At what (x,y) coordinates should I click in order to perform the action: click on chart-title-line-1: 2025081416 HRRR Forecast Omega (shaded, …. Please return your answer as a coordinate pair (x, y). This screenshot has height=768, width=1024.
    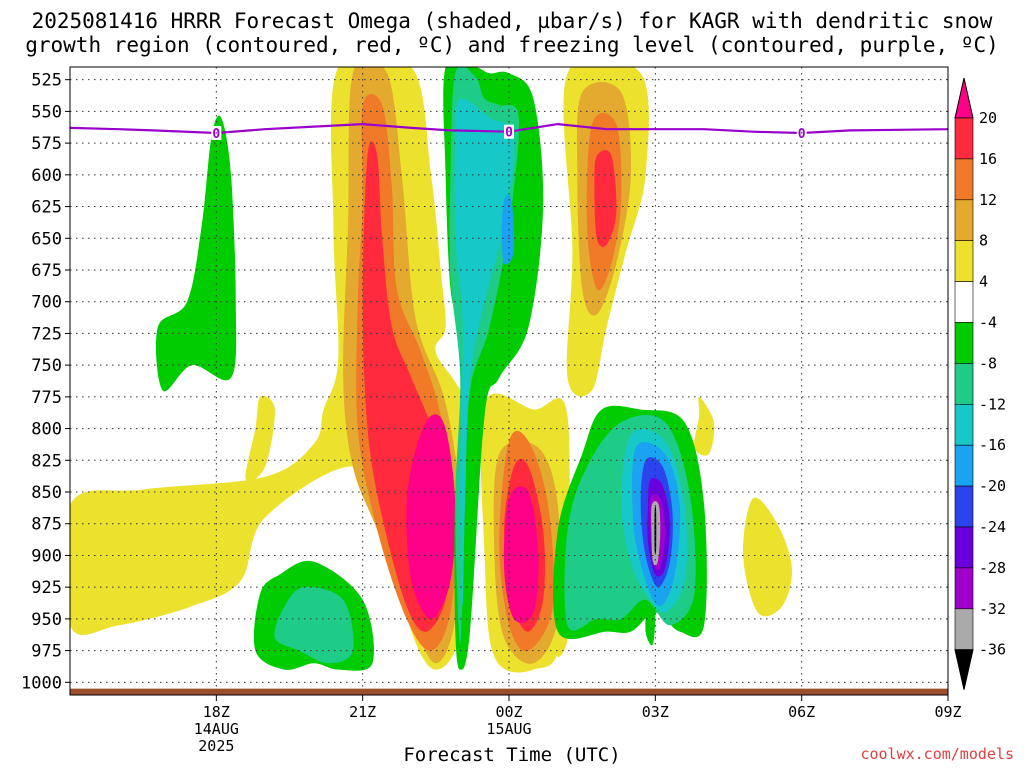
    Looking at the image, I should click on (512, 21).